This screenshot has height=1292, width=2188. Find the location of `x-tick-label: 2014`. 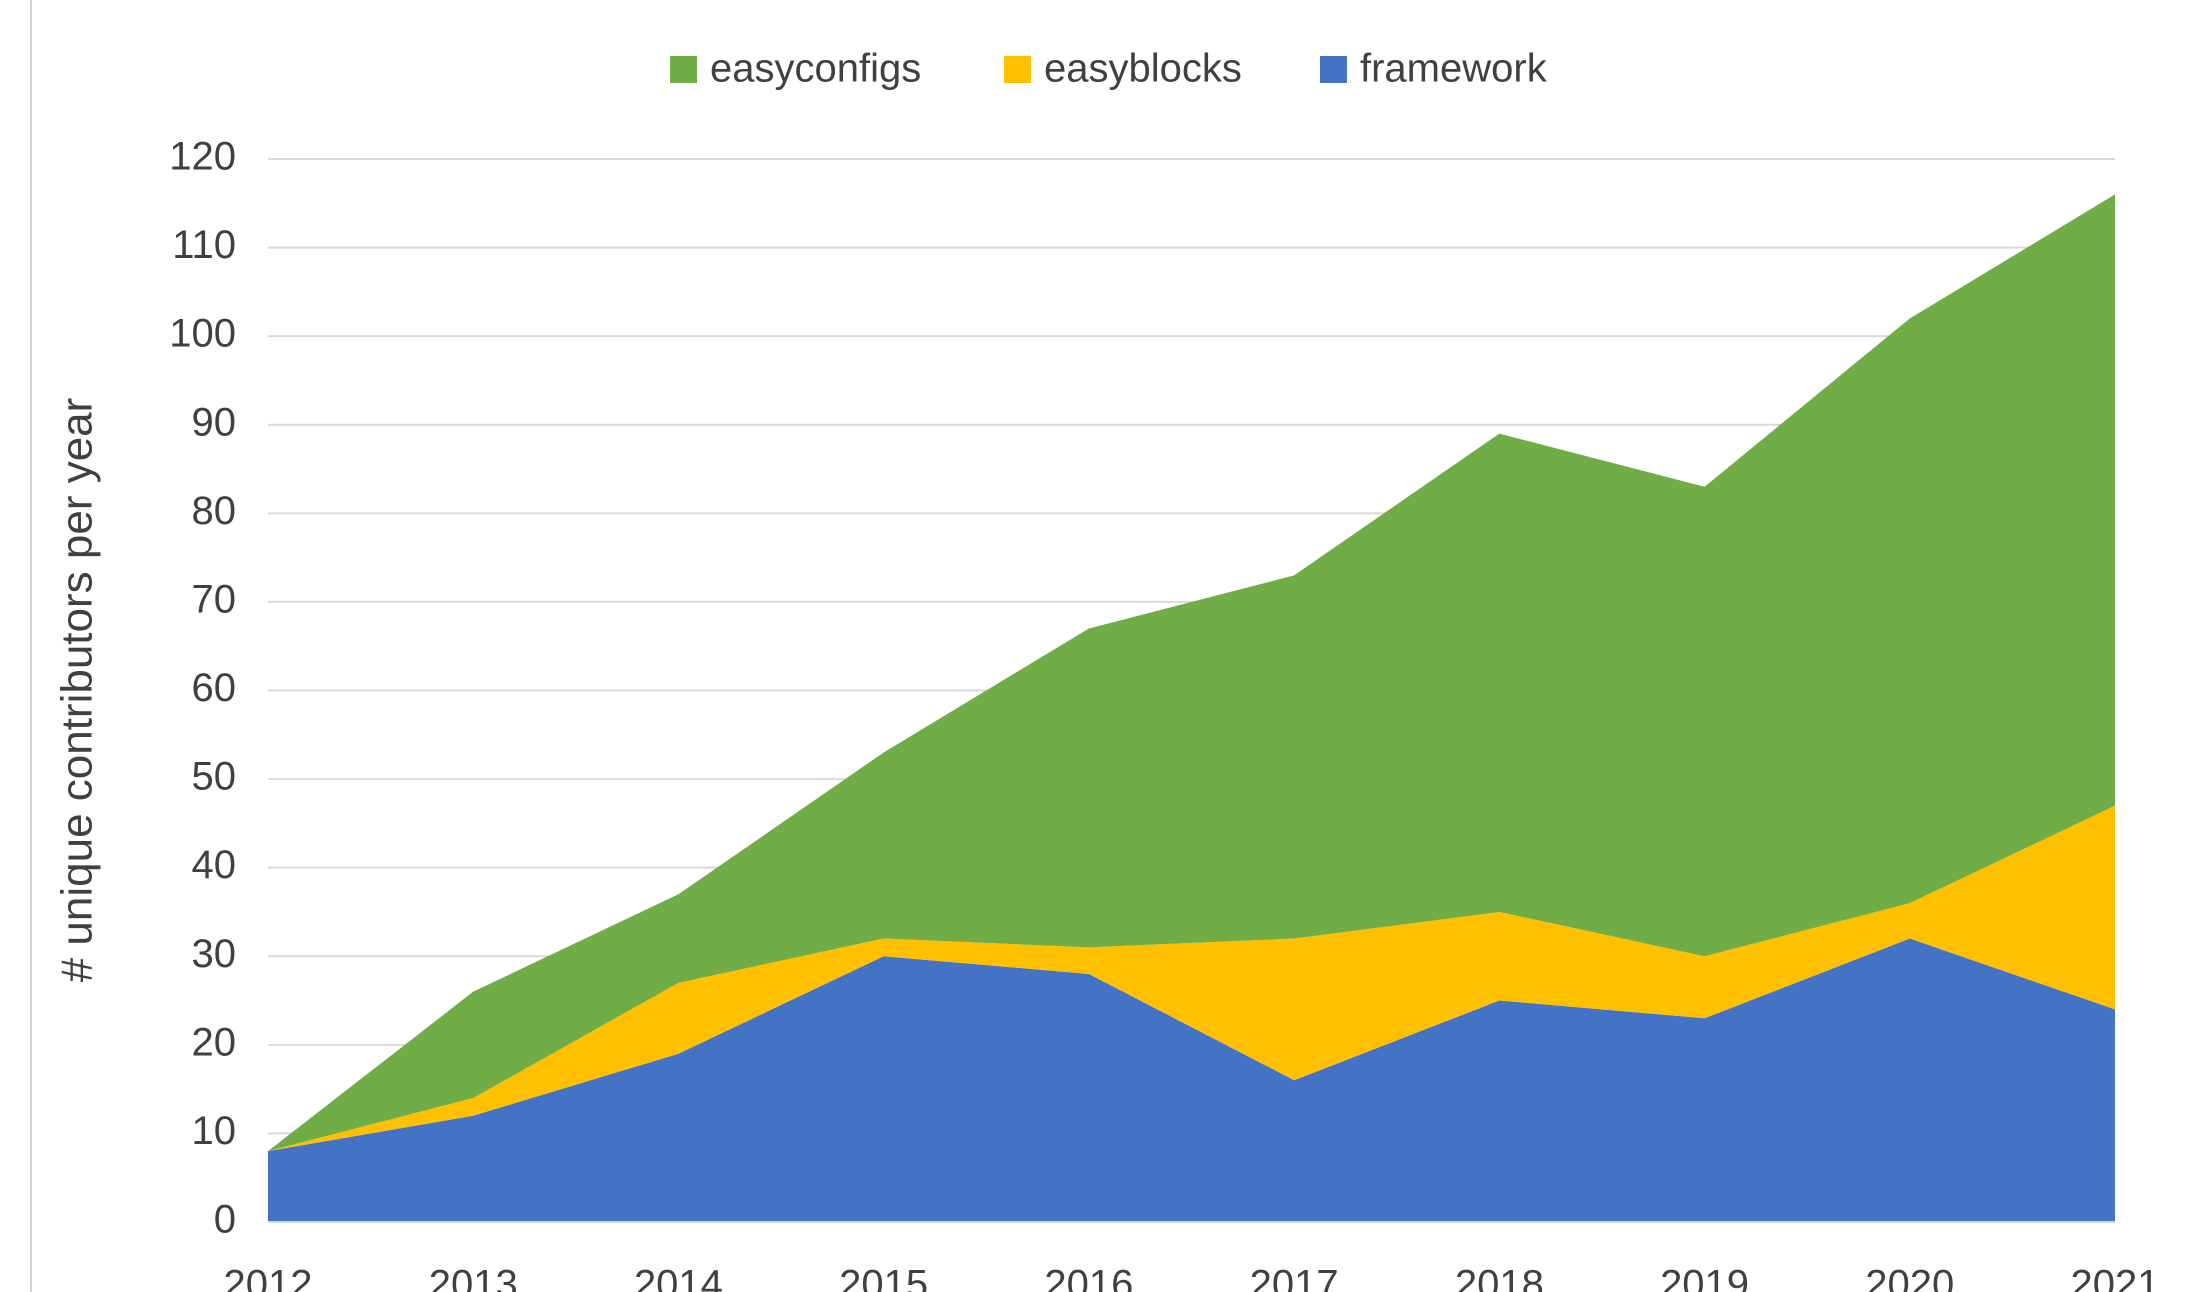

x-tick-label: 2014 is located at coordinates (678, 1277).